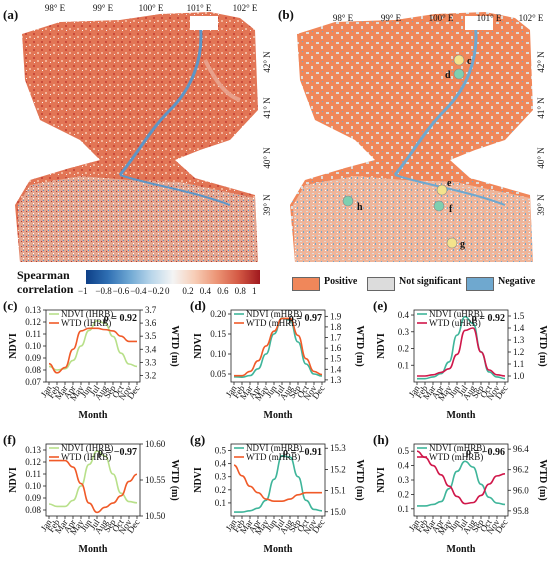  What do you see at coordinates (221, 451) in the screenshot?
I see `y-left-tick-label: 0.5` at bounding box center [221, 451].